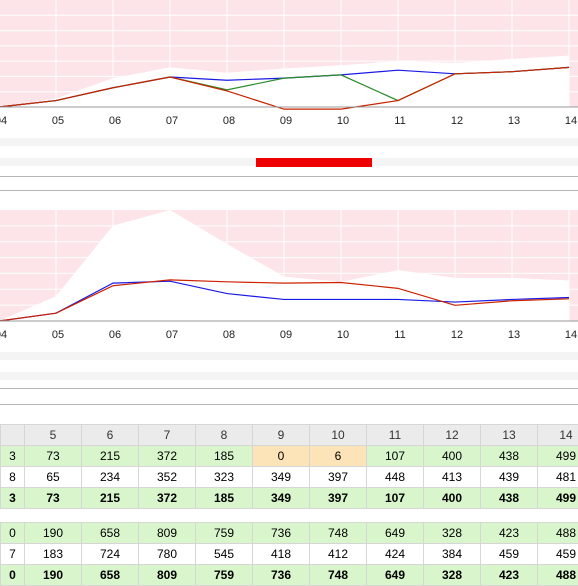 This screenshot has height=586, width=578. Describe the element at coordinates (338, 435) in the screenshot. I see `table-cell: 10` at that location.